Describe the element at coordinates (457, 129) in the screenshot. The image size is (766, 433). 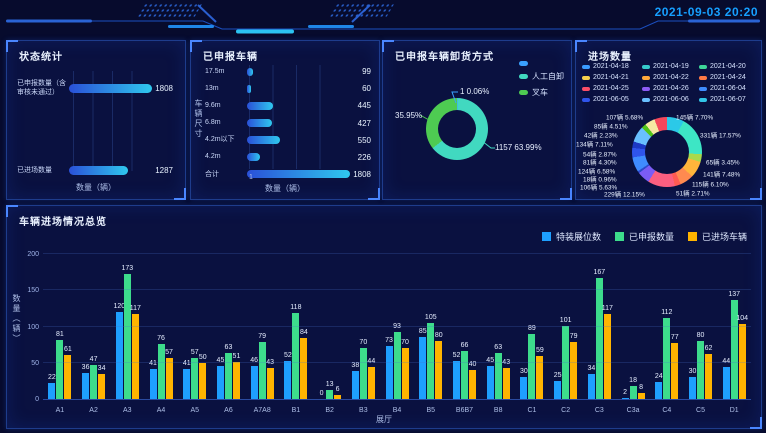
I see `donut-chart-unload` at that location.